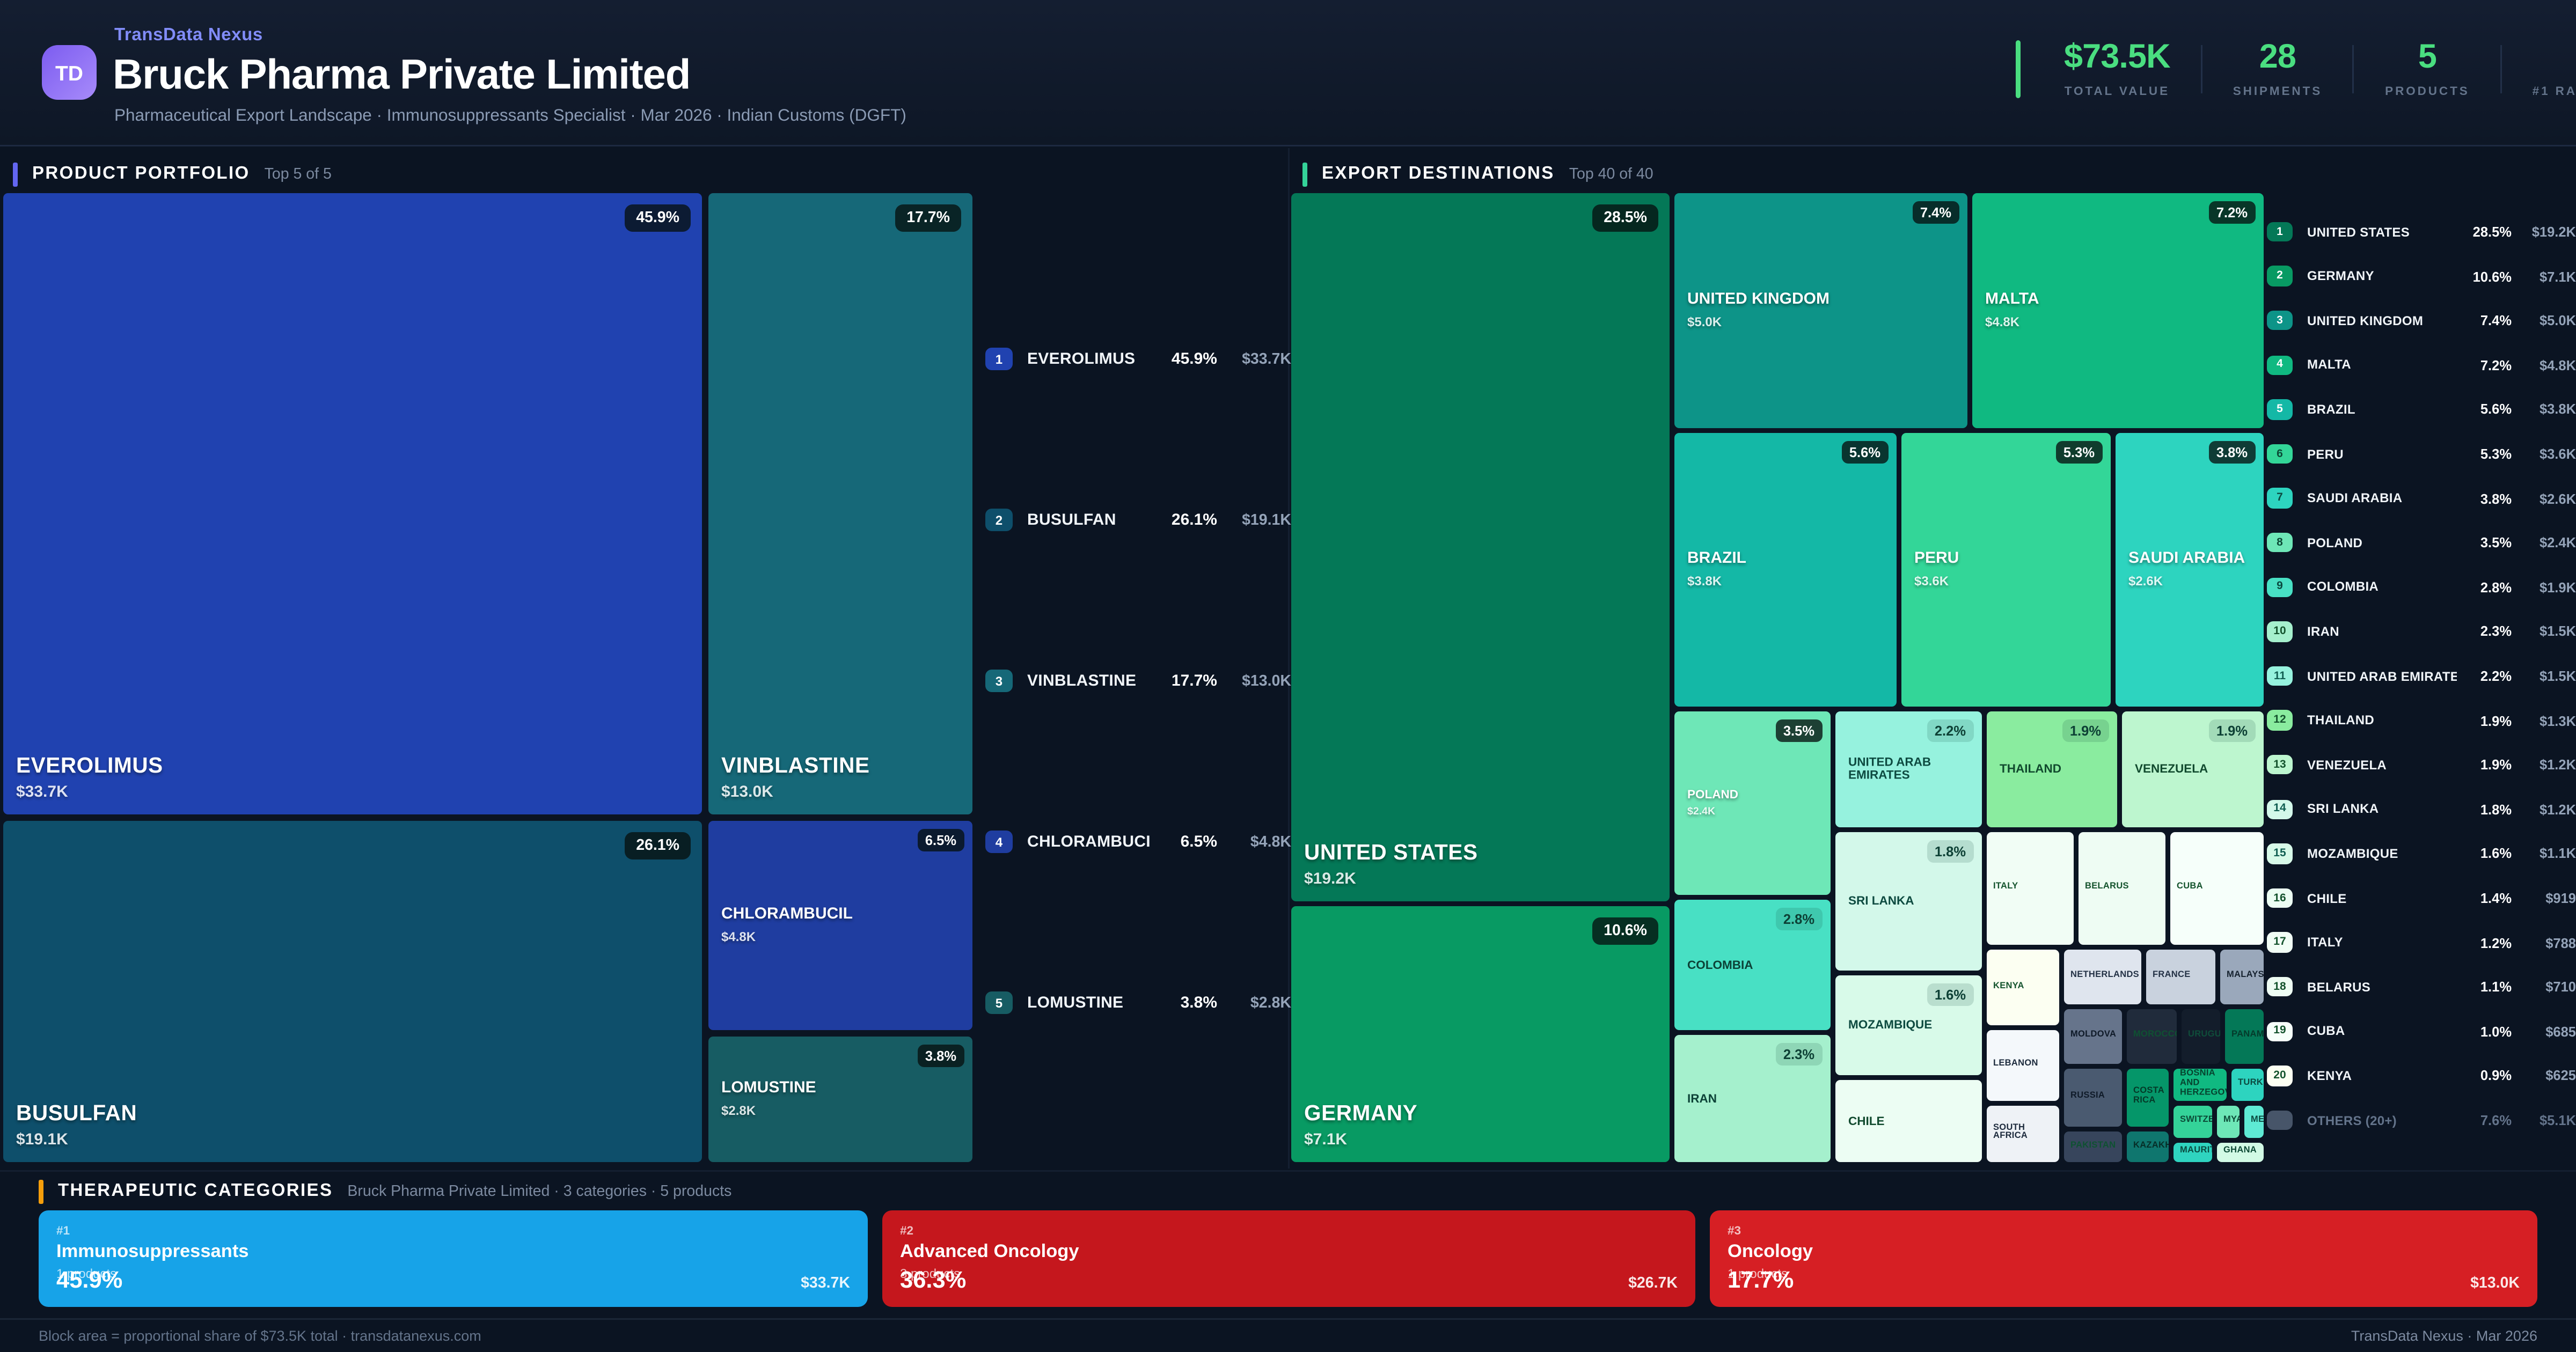 Image resolution: width=2576 pixels, height=1352 pixels. I want to click on destination-block-united-states: 28.5% UNITED STATES $19.2K, so click(1480, 547).